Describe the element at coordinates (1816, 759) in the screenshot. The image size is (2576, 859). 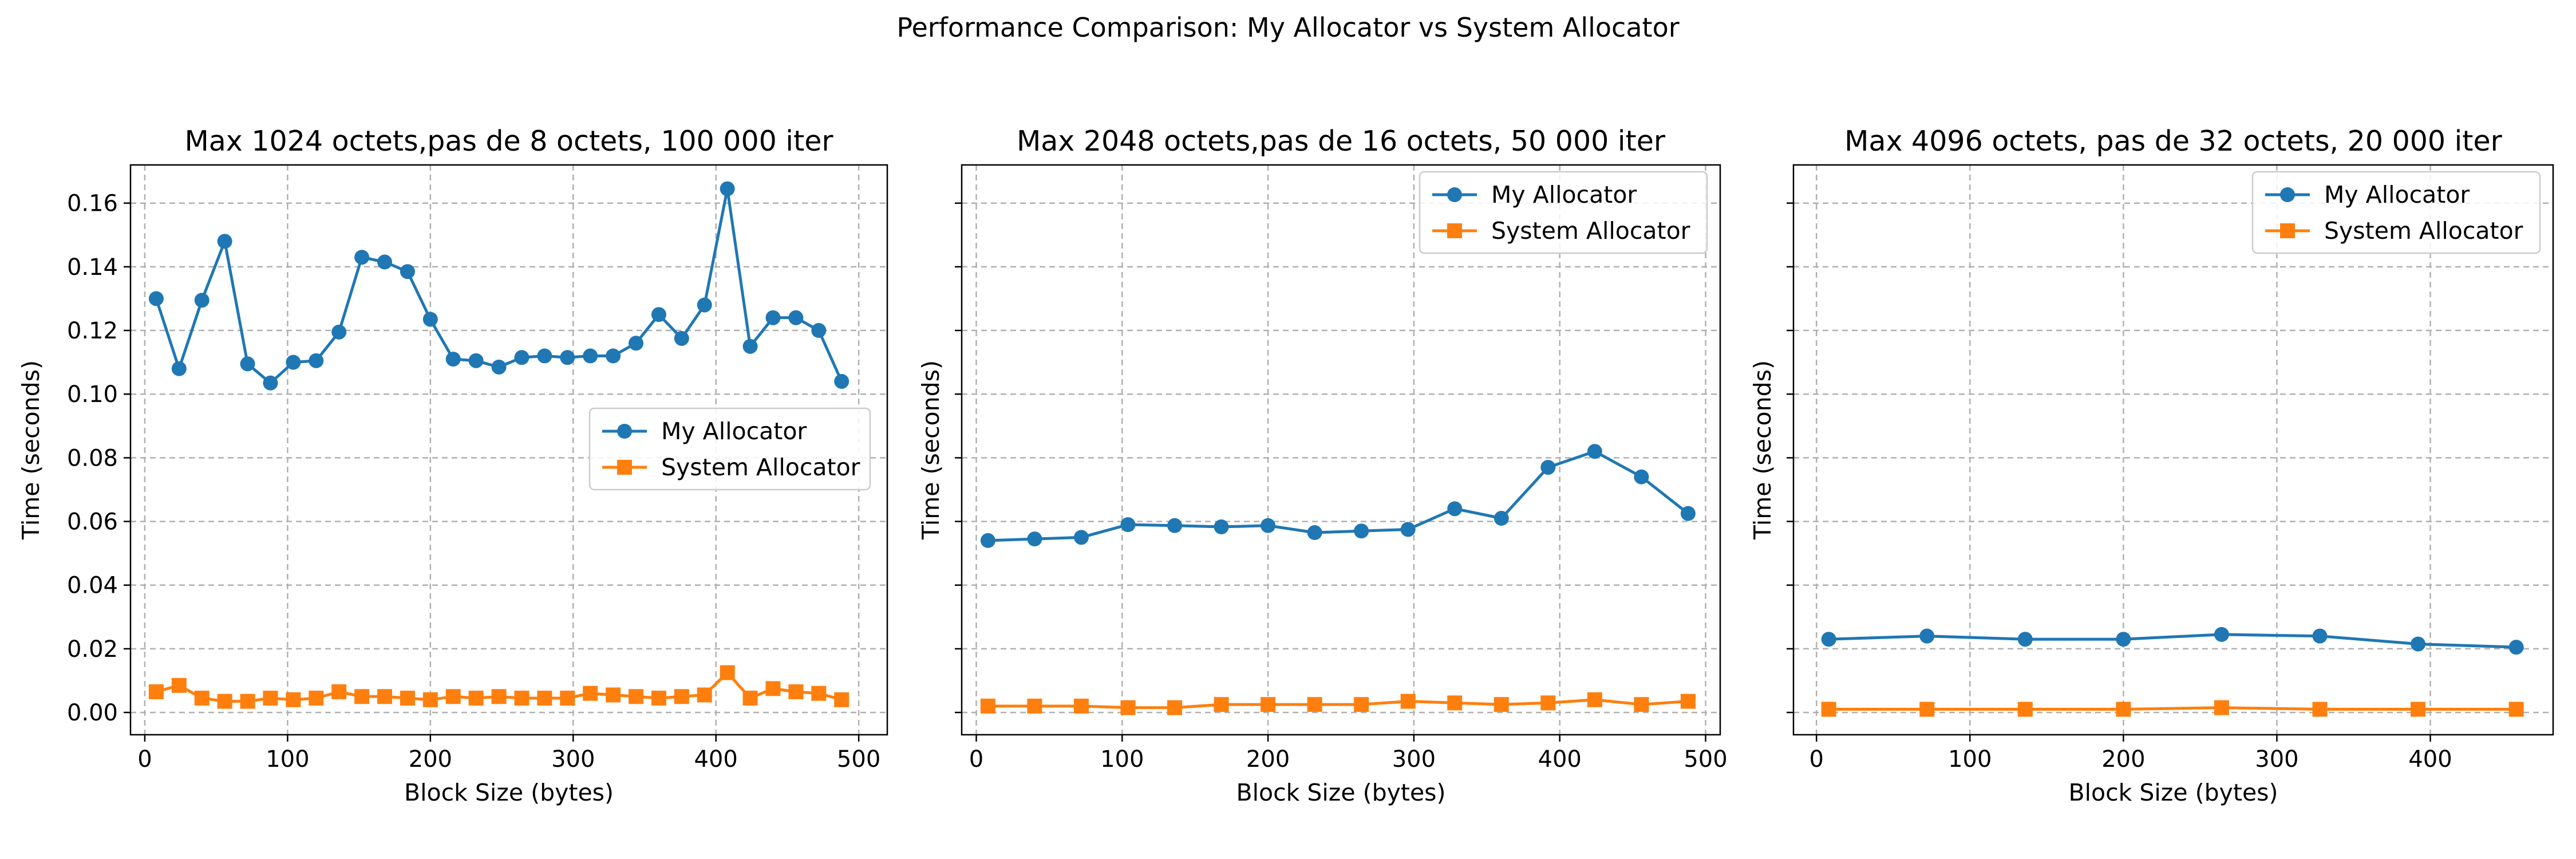
I see `x-tick-label: 0` at that location.